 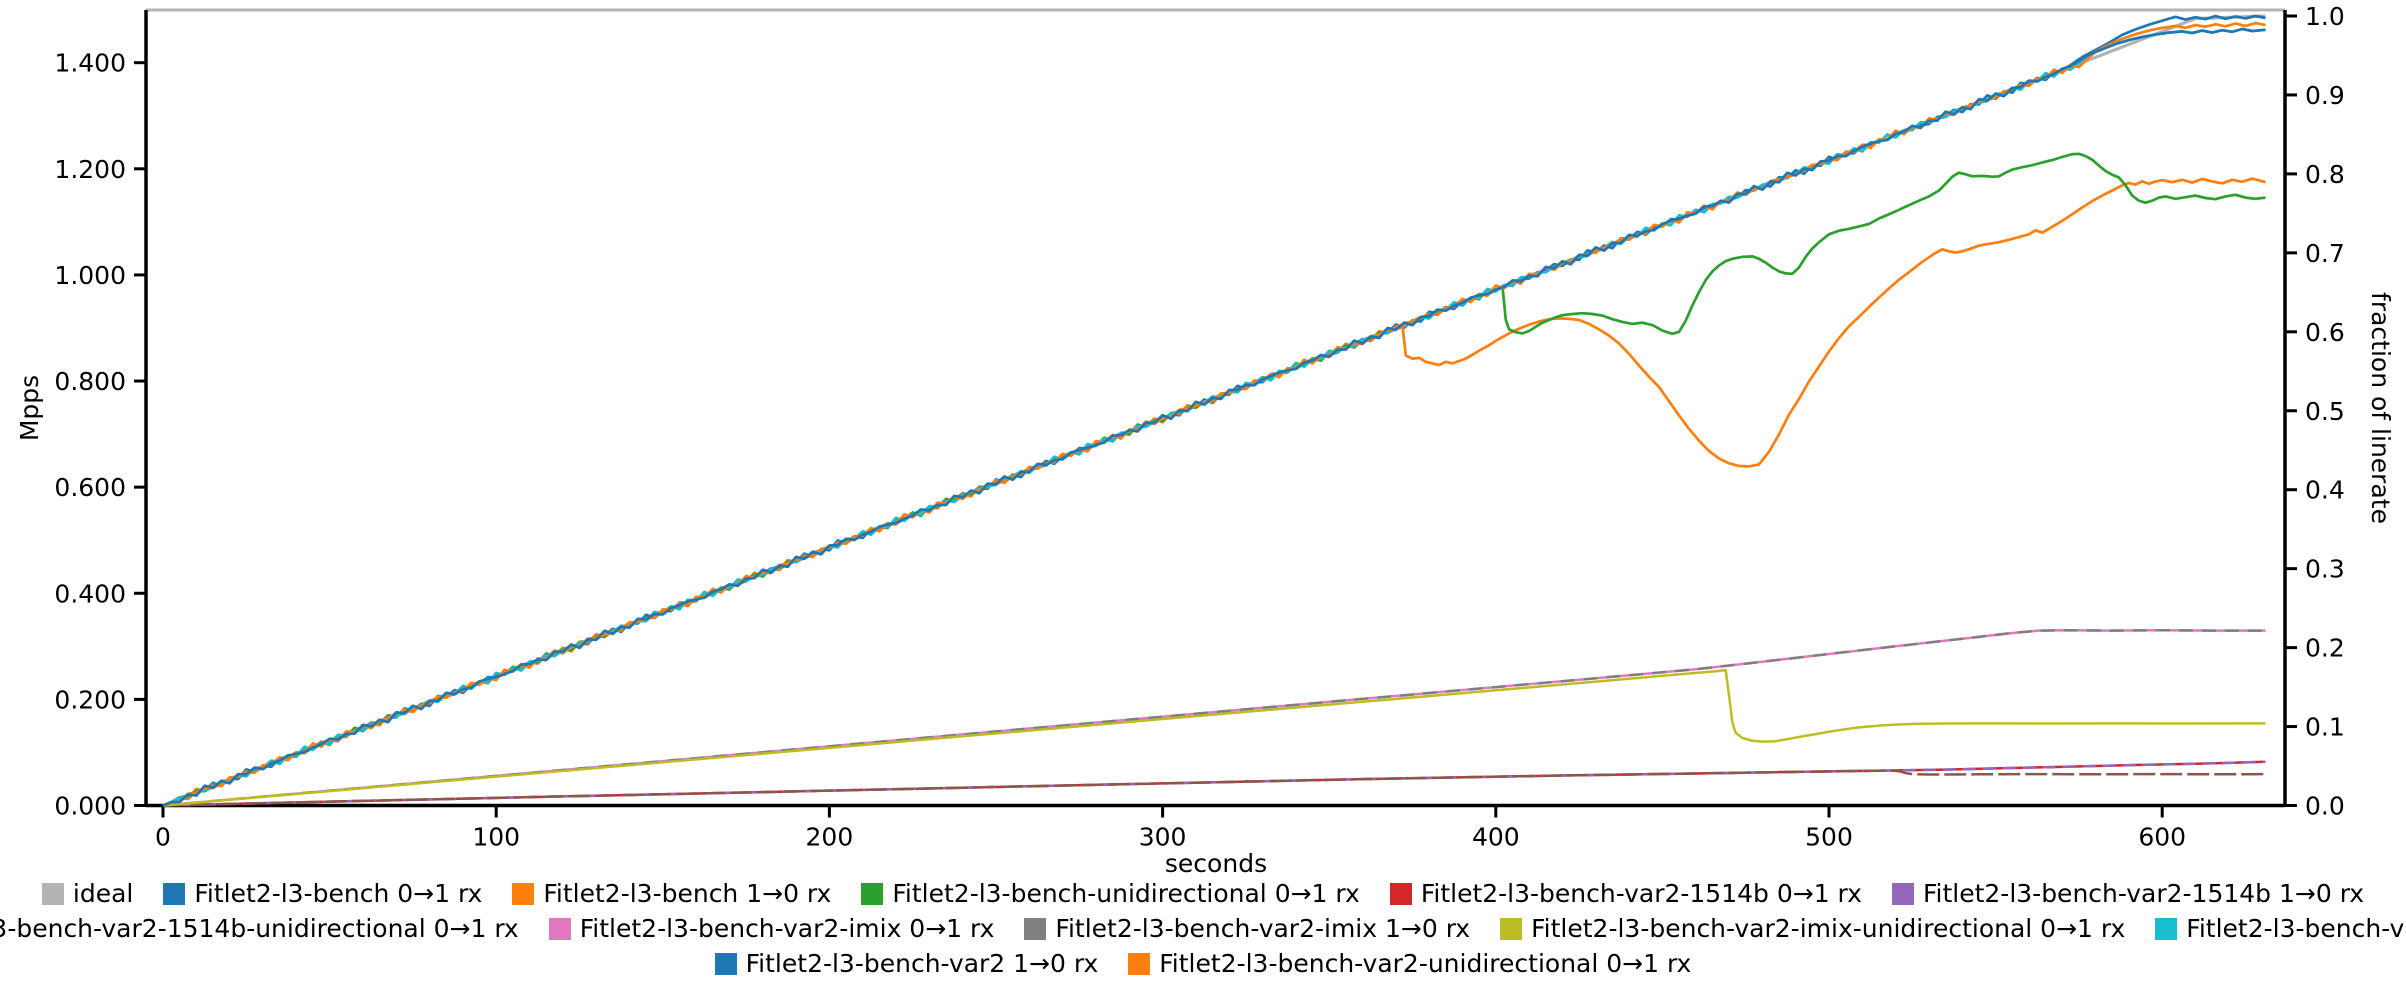 What do you see at coordinates (1496, 837) in the screenshot?
I see `x-tick-label: 400` at bounding box center [1496, 837].